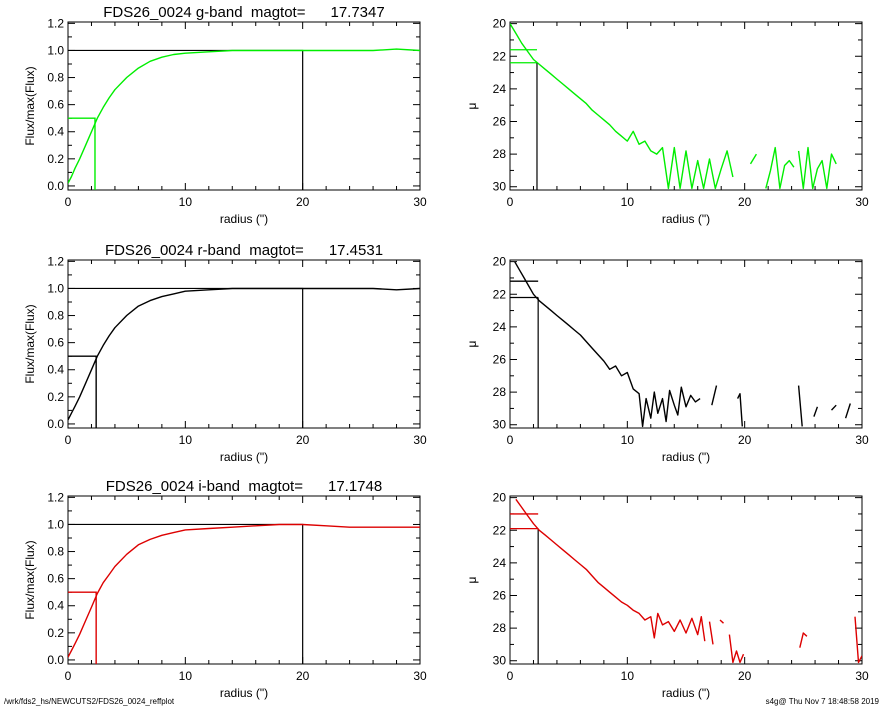 Image resolution: width=885 pixels, height=708 pixels. Describe the element at coordinates (500, 392) in the screenshot. I see `y-tick-label: 28` at that location.